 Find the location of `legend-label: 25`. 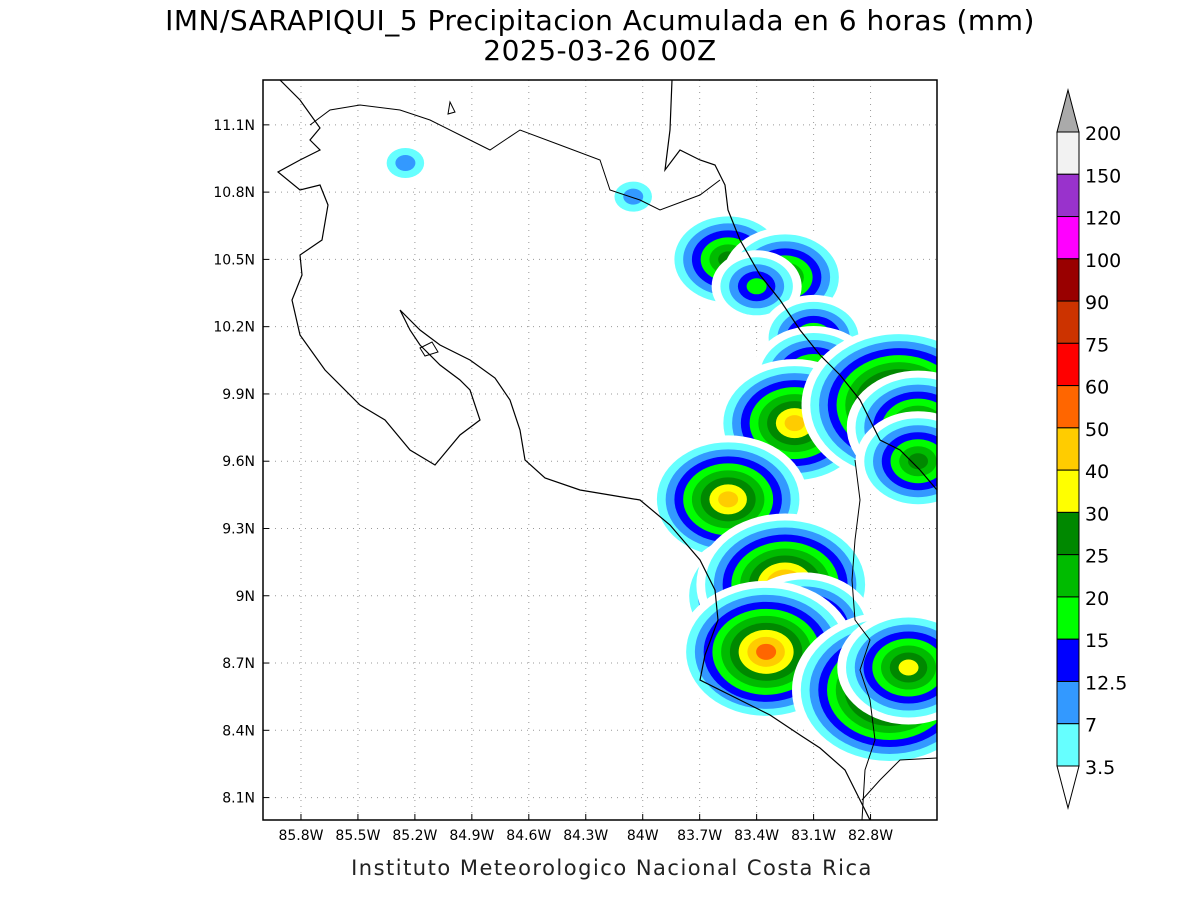

legend-label: 25 is located at coordinates (1097, 557).